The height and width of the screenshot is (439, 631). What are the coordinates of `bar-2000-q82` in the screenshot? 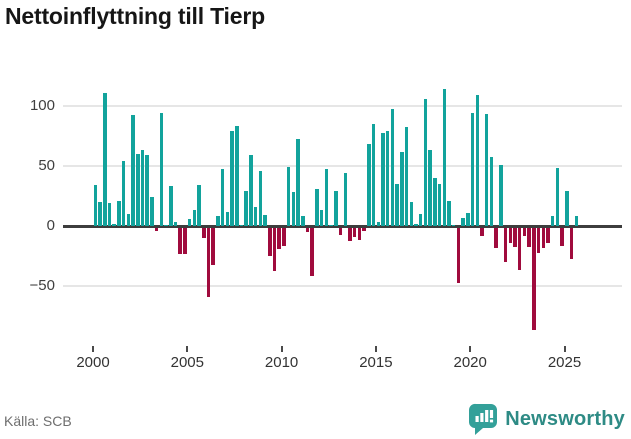 It's located at (482, 231).